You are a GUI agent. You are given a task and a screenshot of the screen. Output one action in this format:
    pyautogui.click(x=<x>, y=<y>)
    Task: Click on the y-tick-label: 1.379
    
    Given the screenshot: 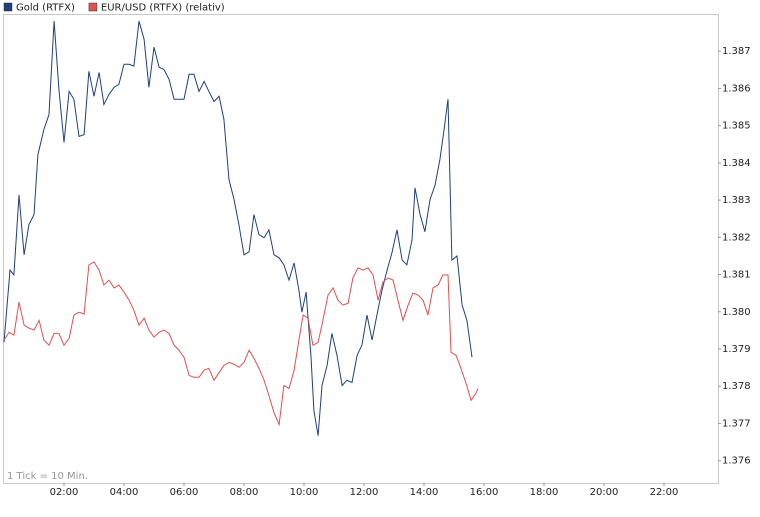 What is the action you would take?
    pyautogui.click(x=736, y=349)
    